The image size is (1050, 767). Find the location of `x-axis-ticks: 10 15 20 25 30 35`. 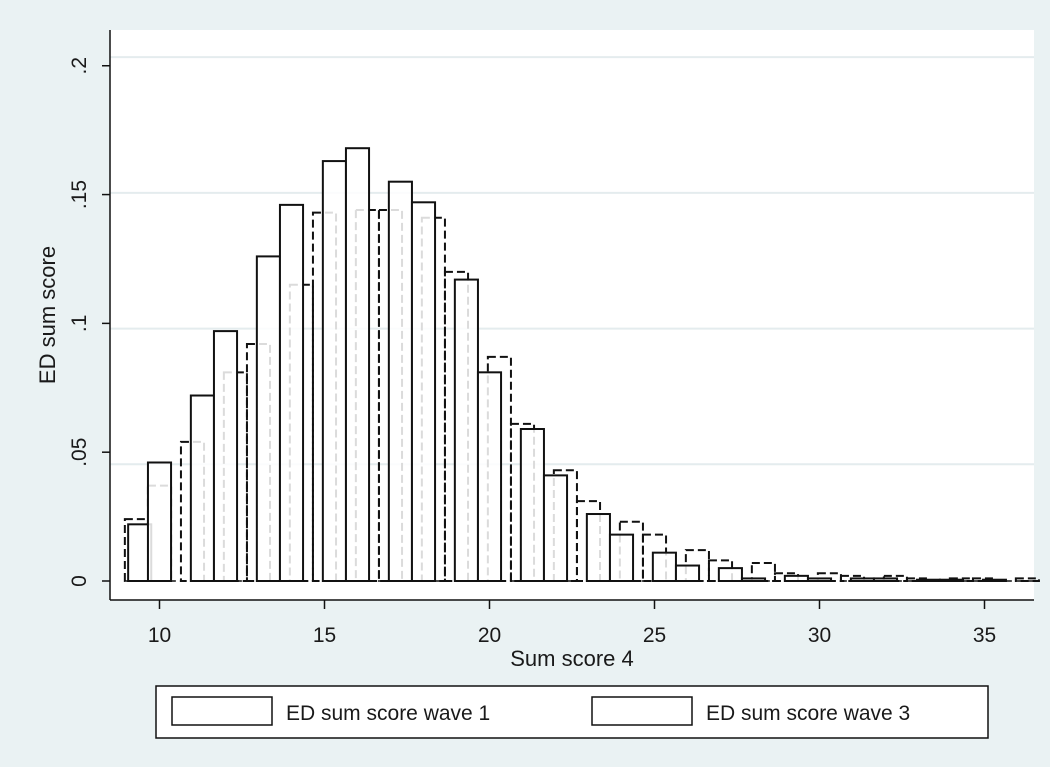

x-axis-ticks: 10 15 20 25 30 35 is located at coordinates (572, 623).